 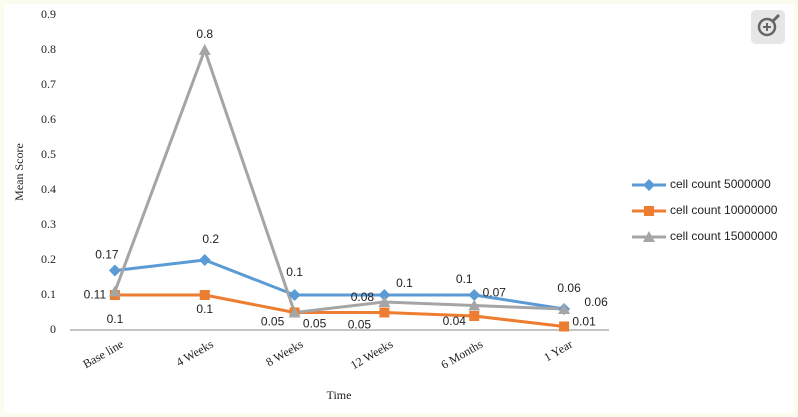 I want to click on data-label: 0.11, so click(x=95, y=295).